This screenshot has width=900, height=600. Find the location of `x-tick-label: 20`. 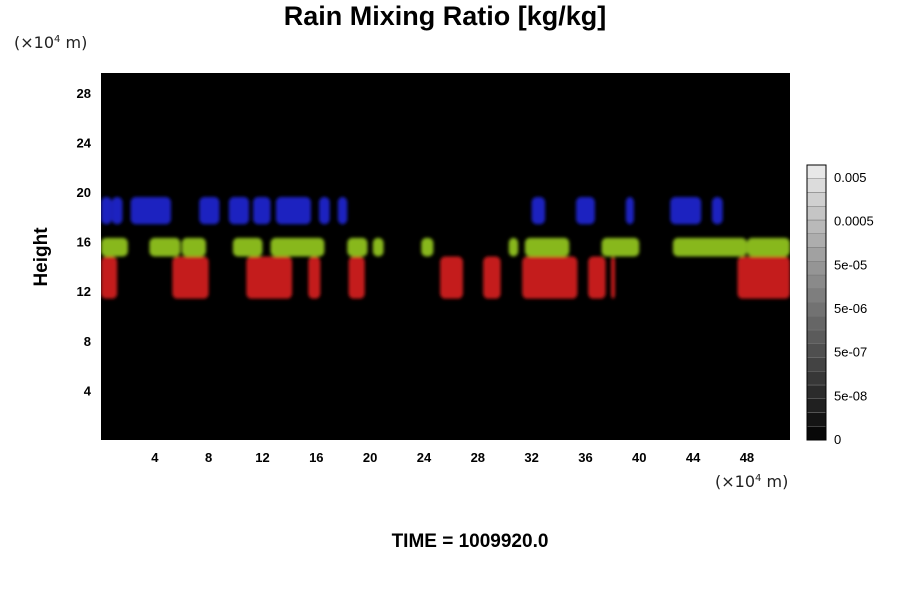

x-tick-label: 20 is located at coordinates (370, 457).